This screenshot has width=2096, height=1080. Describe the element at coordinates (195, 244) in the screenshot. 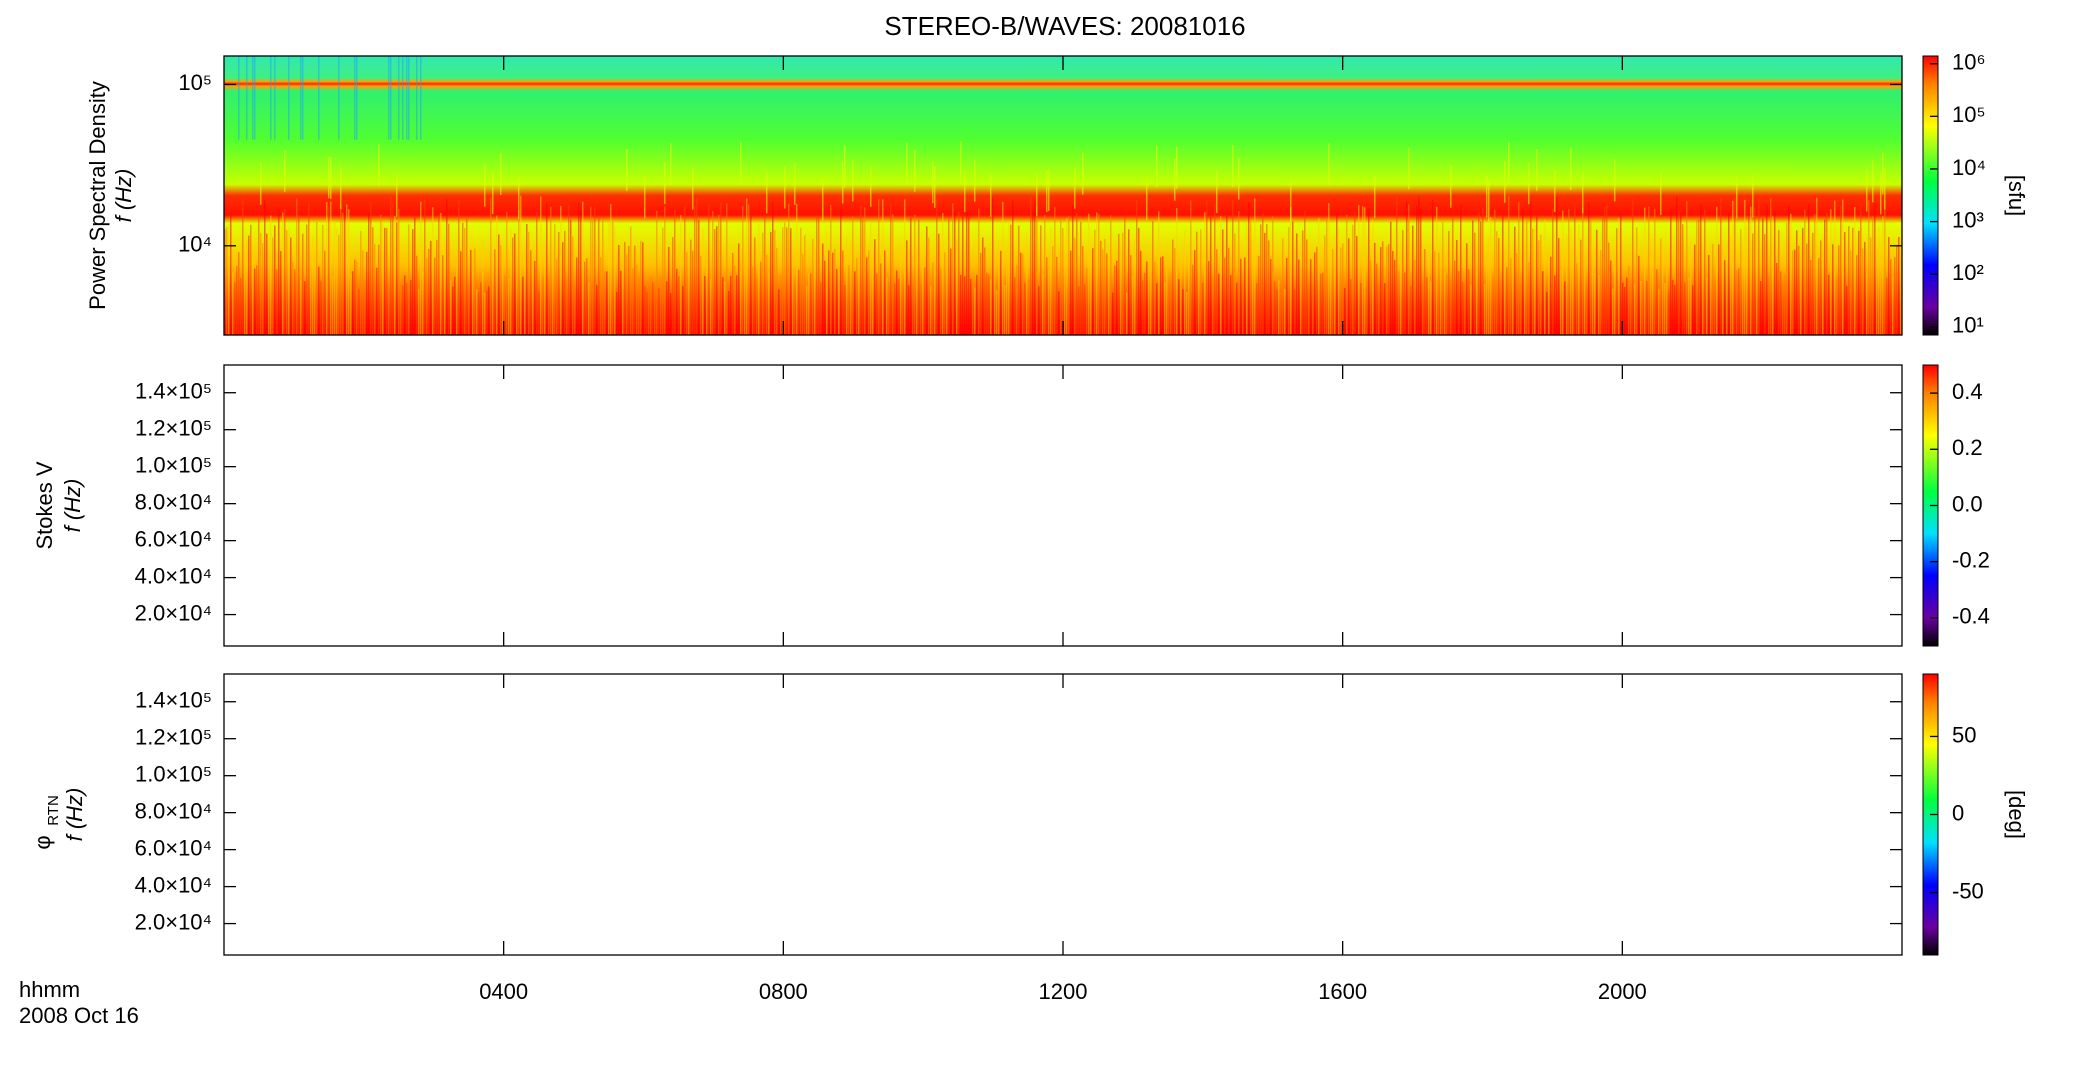

I see `y-tick-label: 10⁴` at that location.